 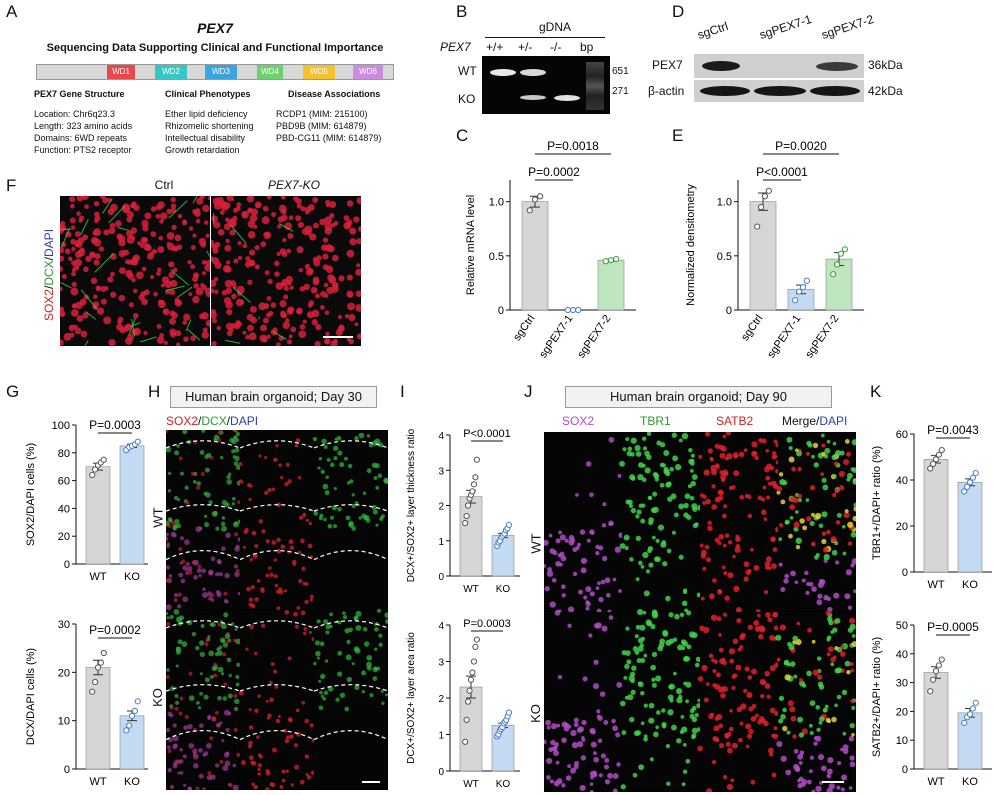 What do you see at coordinates (620, 71) in the screenshot?
I see `size-label: 651` at bounding box center [620, 71].